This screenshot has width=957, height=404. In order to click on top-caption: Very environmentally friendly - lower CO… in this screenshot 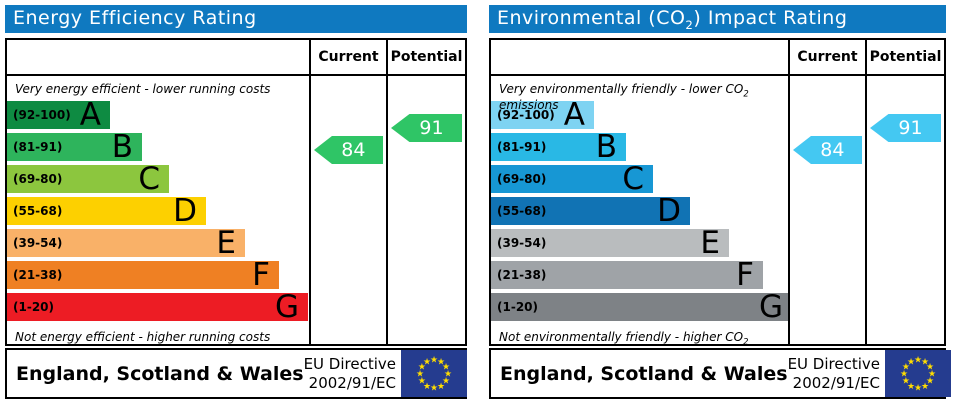, I will do `click(639, 94)`.